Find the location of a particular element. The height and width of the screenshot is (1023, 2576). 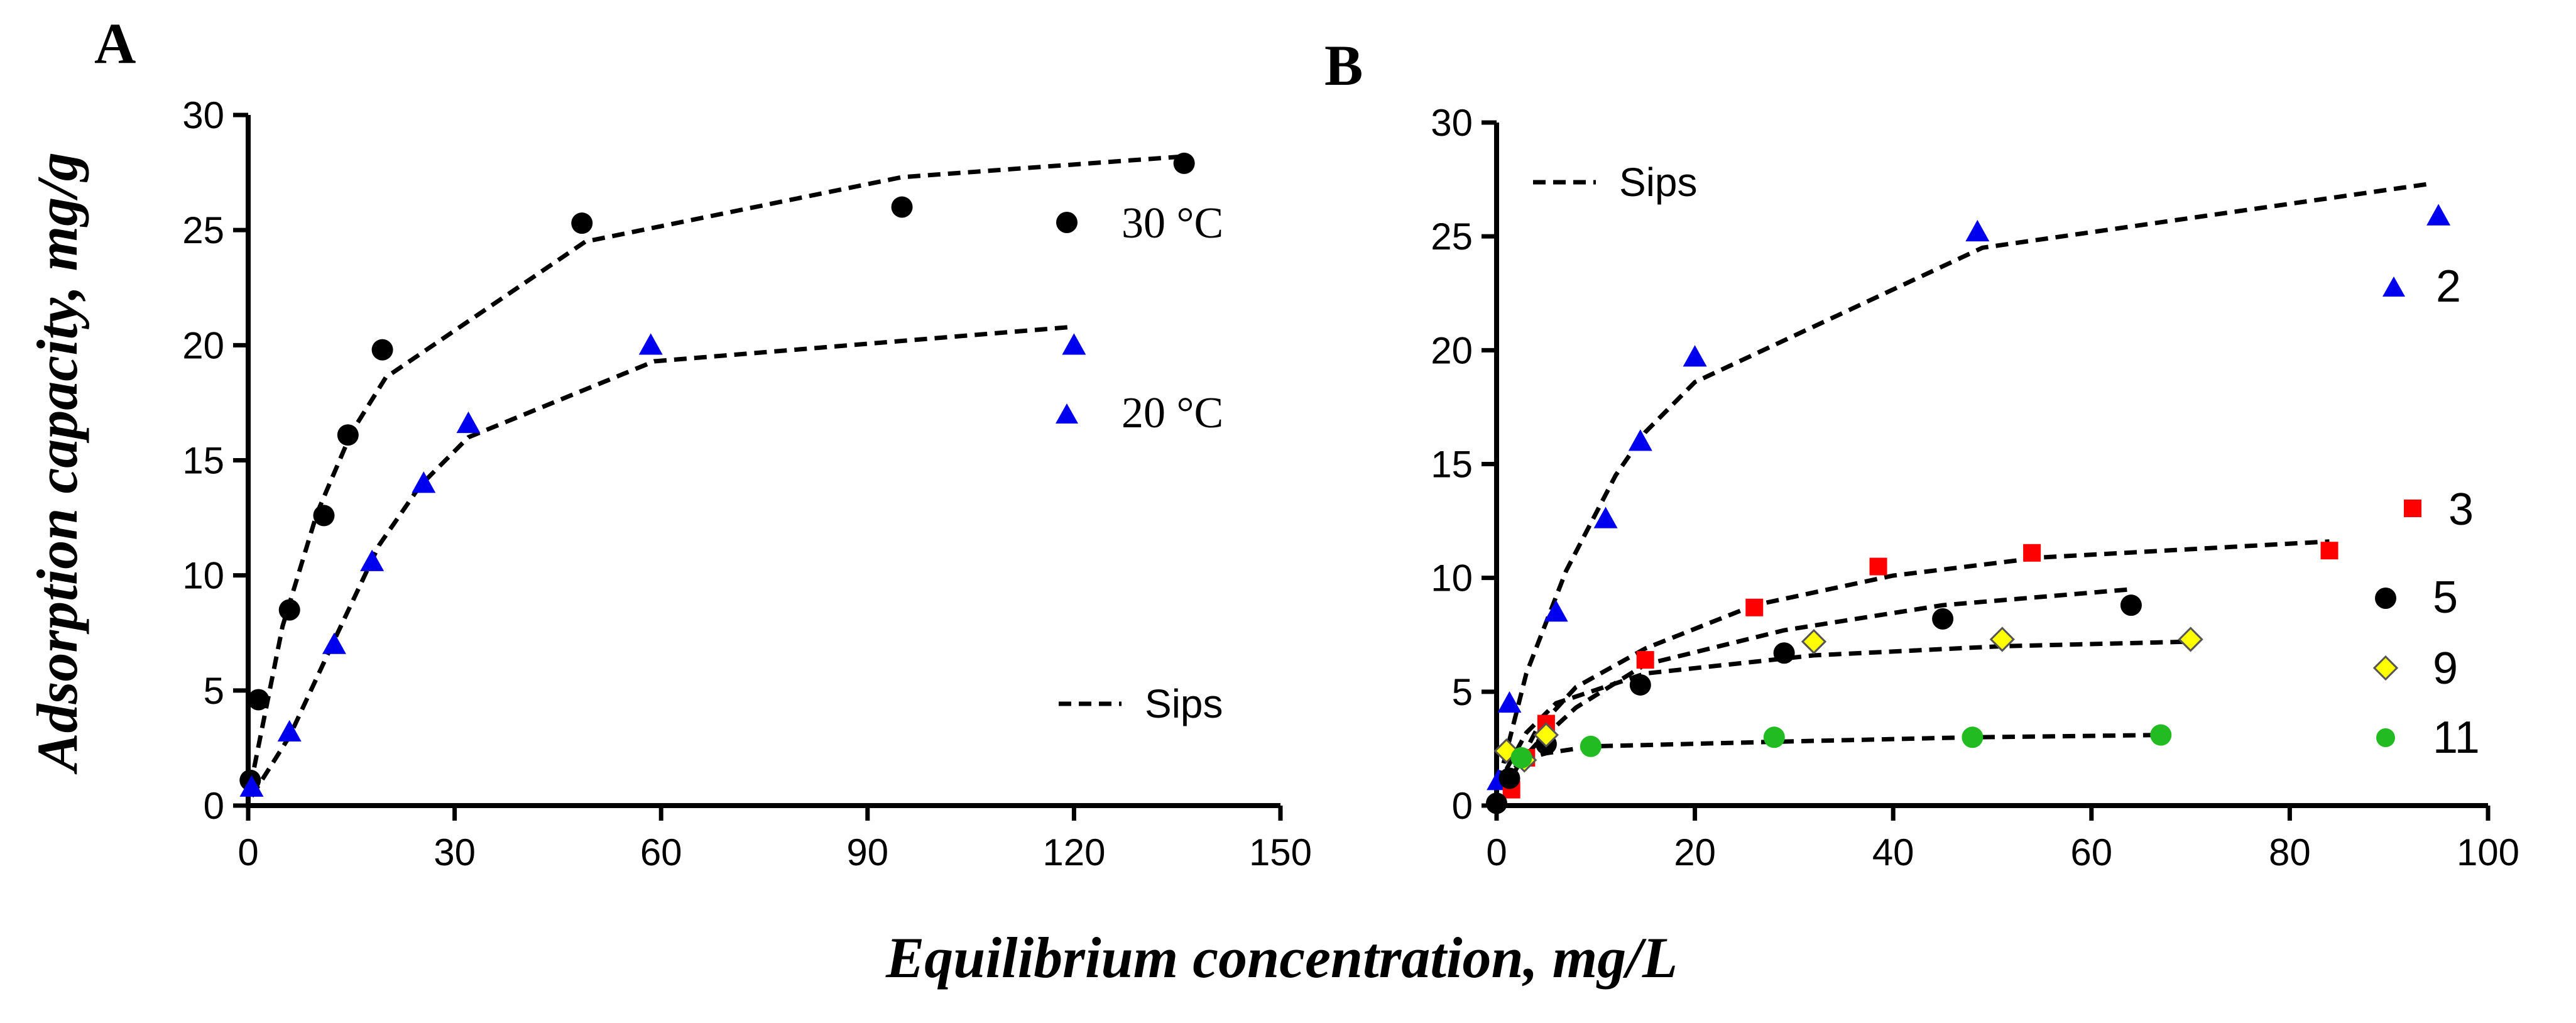

panel-a-y-tick-label: 15 is located at coordinates (203, 461).